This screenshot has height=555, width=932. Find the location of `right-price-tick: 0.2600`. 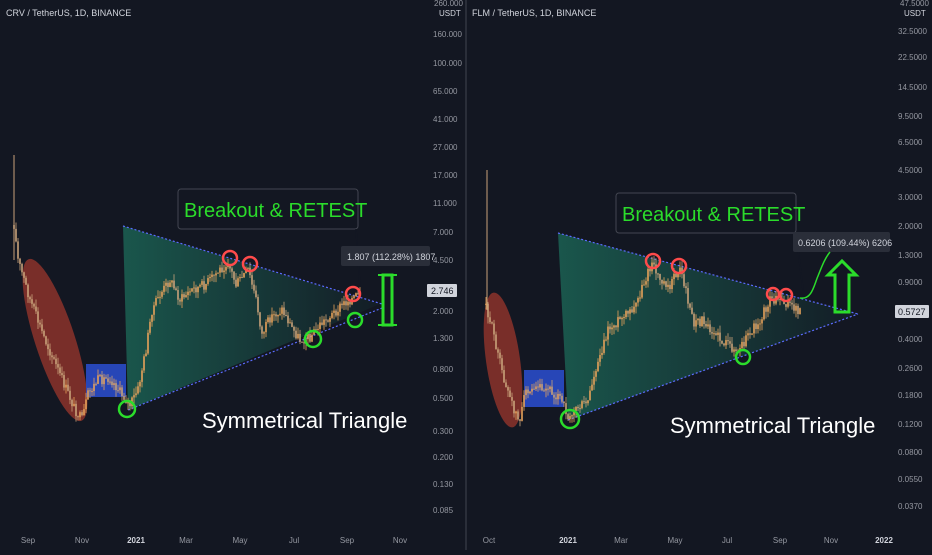

right-price-tick: 0.2600 is located at coordinates (910, 368).